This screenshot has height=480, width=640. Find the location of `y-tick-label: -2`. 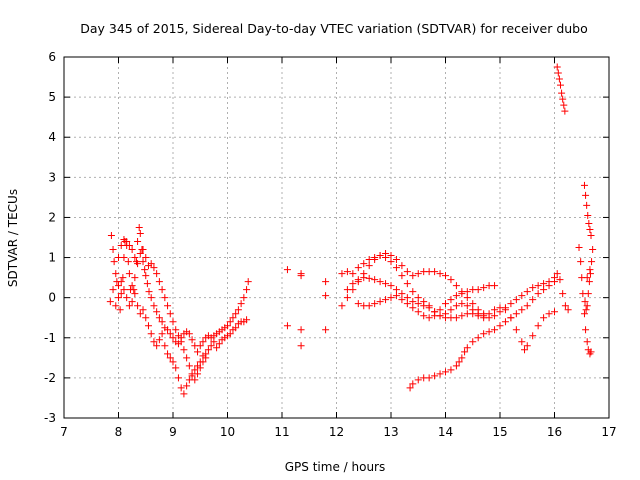

y-tick-label: -2 is located at coordinates (50, 378).